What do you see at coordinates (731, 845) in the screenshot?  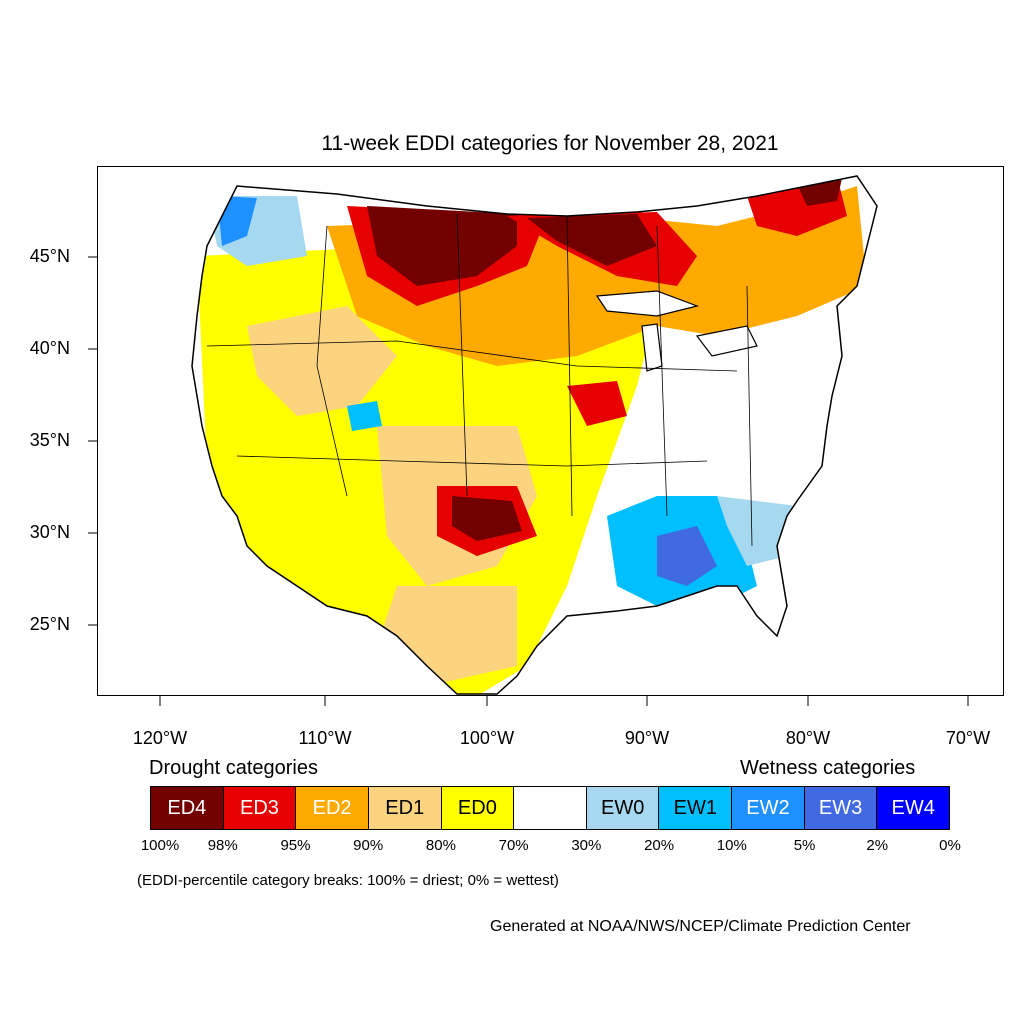 I see `legend-break-label: 10%` at bounding box center [731, 845].